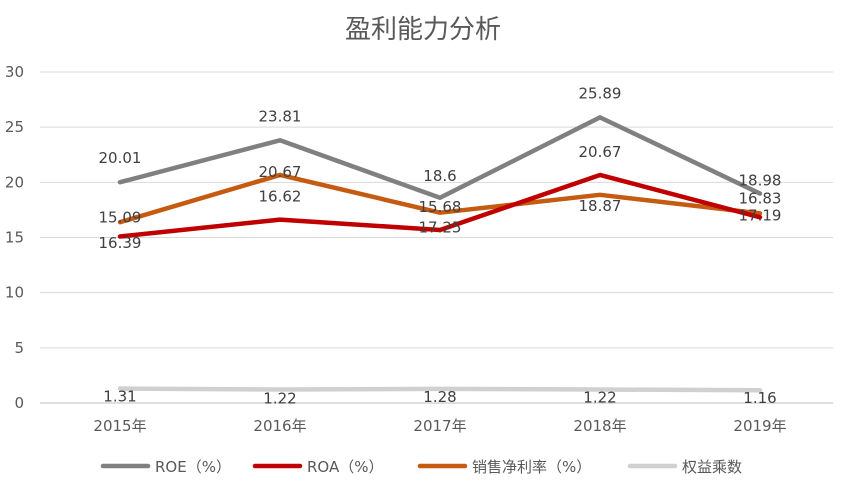 The width and height of the screenshot is (846, 494). What do you see at coordinates (712, 467) in the screenshot?
I see `legend-label: 权益乘数` at bounding box center [712, 467].